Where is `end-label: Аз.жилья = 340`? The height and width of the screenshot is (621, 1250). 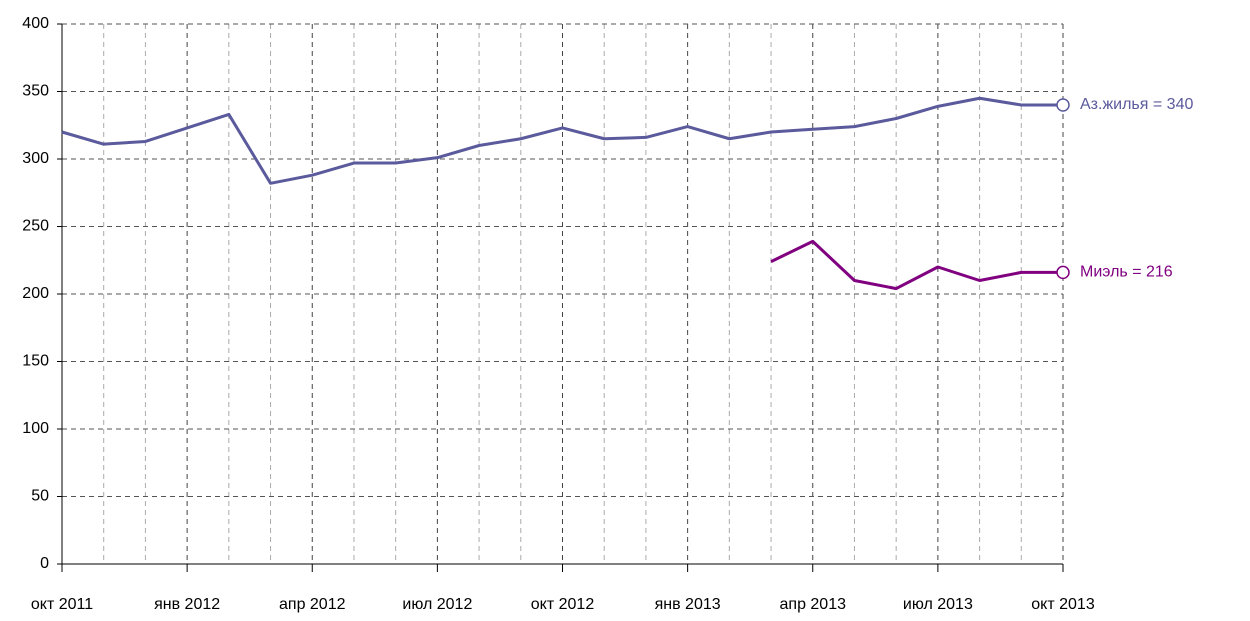
end-label: Аз.жилья = 340 is located at coordinates (1136, 104).